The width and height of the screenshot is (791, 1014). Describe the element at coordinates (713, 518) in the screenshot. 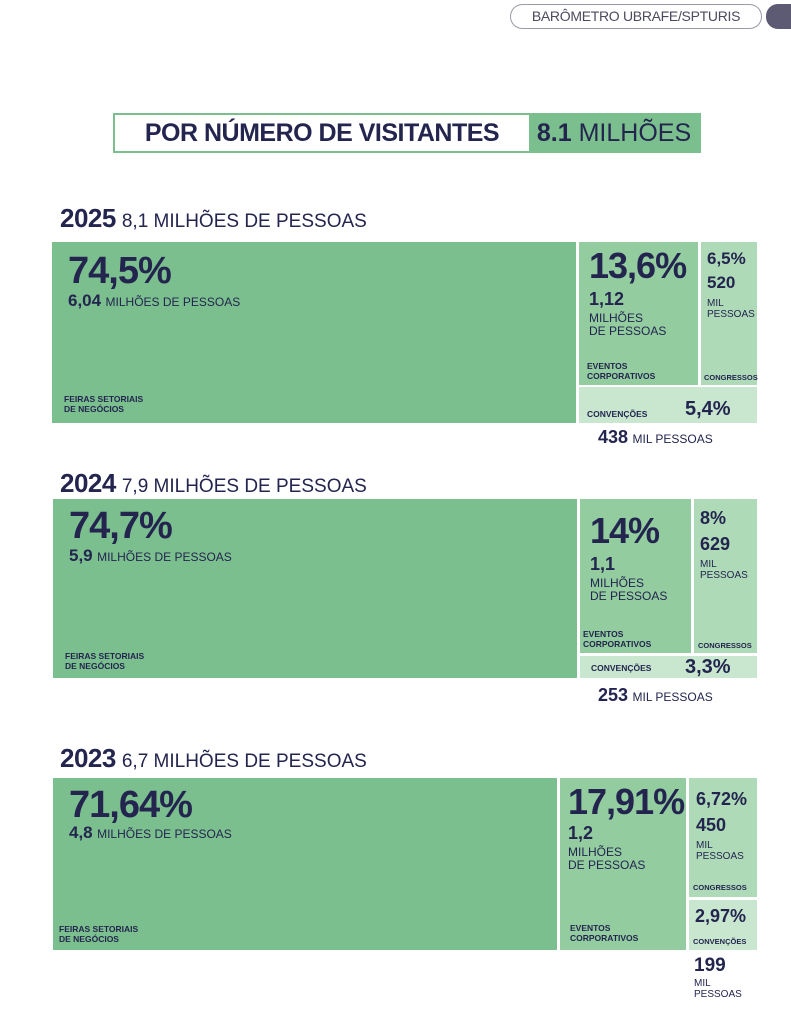

I see `tile-pct: 8%` at that location.